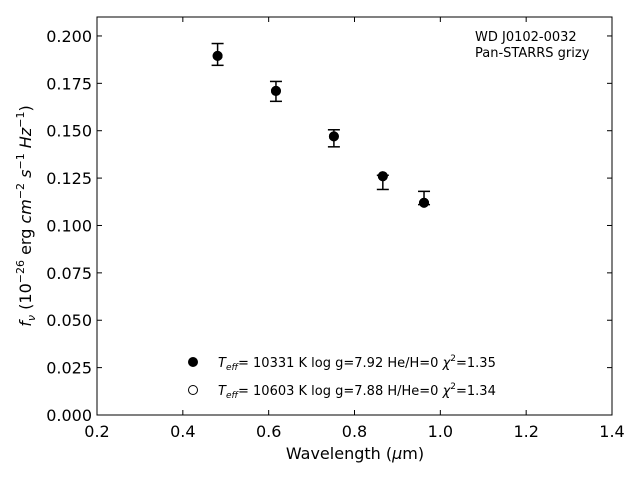 The height and width of the screenshot is (485, 640). What do you see at coordinates (525, 431) in the screenshot?
I see `x-tick-label: 1.2` at bounding box center [525, 431].